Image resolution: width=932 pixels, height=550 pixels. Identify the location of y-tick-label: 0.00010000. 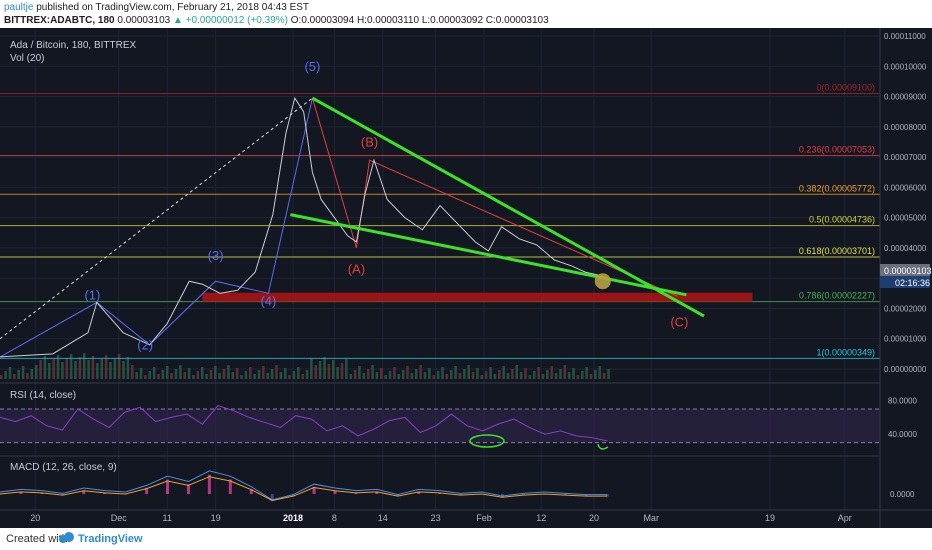
(905, 66).